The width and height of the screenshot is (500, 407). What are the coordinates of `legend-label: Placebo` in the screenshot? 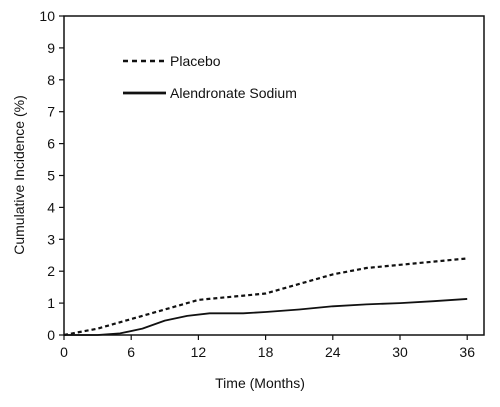 It's located at (195, 61).